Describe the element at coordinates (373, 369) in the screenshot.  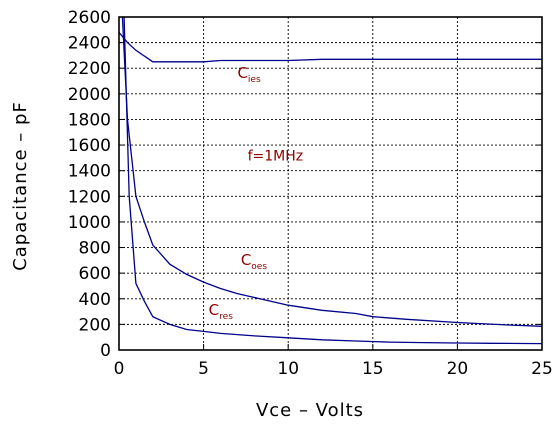
I see `x-tick-label: 15` at that location.